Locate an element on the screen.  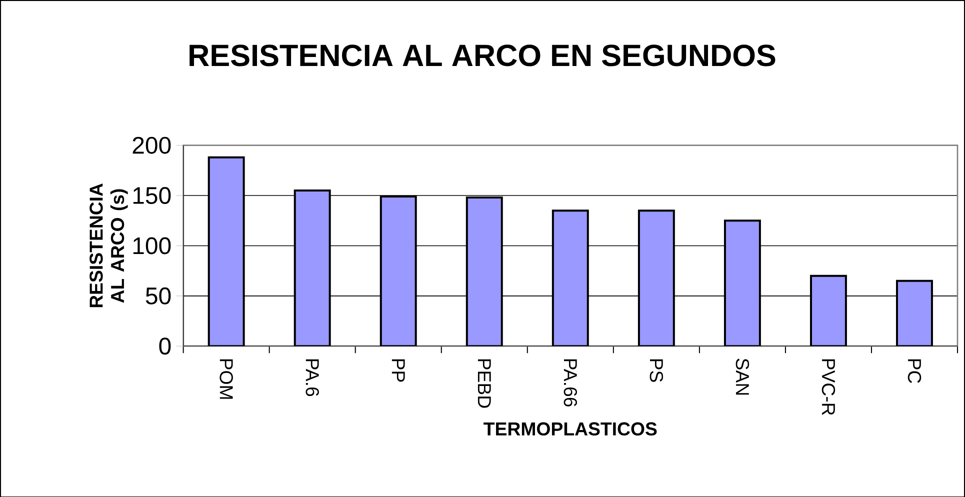
y-axis-title: RESISTENCIA AL ARCO (s) is located at coordinates (109, 245).